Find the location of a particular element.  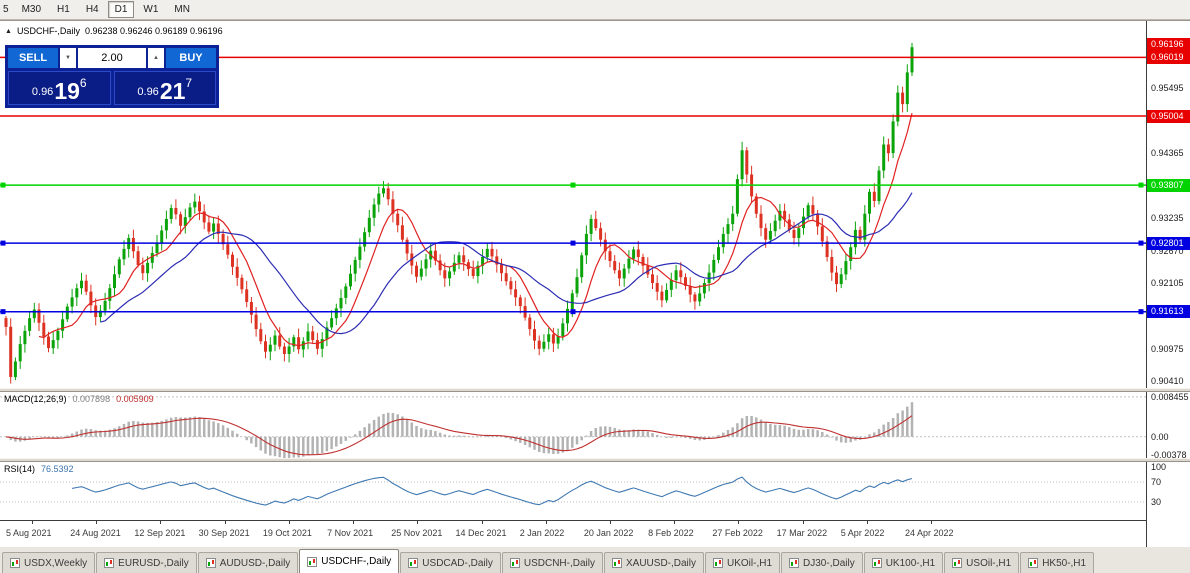

macd-axis-tick: -0.00378 is located at coordinates (1169, 454).